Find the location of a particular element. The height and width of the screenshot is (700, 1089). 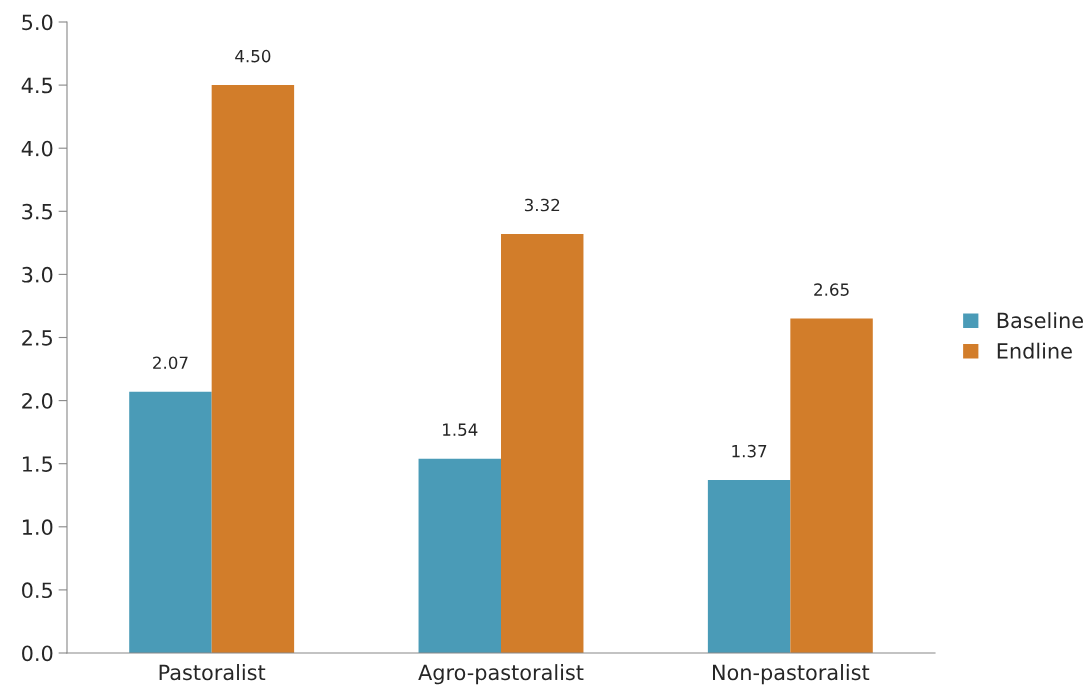

data-label: 1.37 is located at coordinates (749, 451).